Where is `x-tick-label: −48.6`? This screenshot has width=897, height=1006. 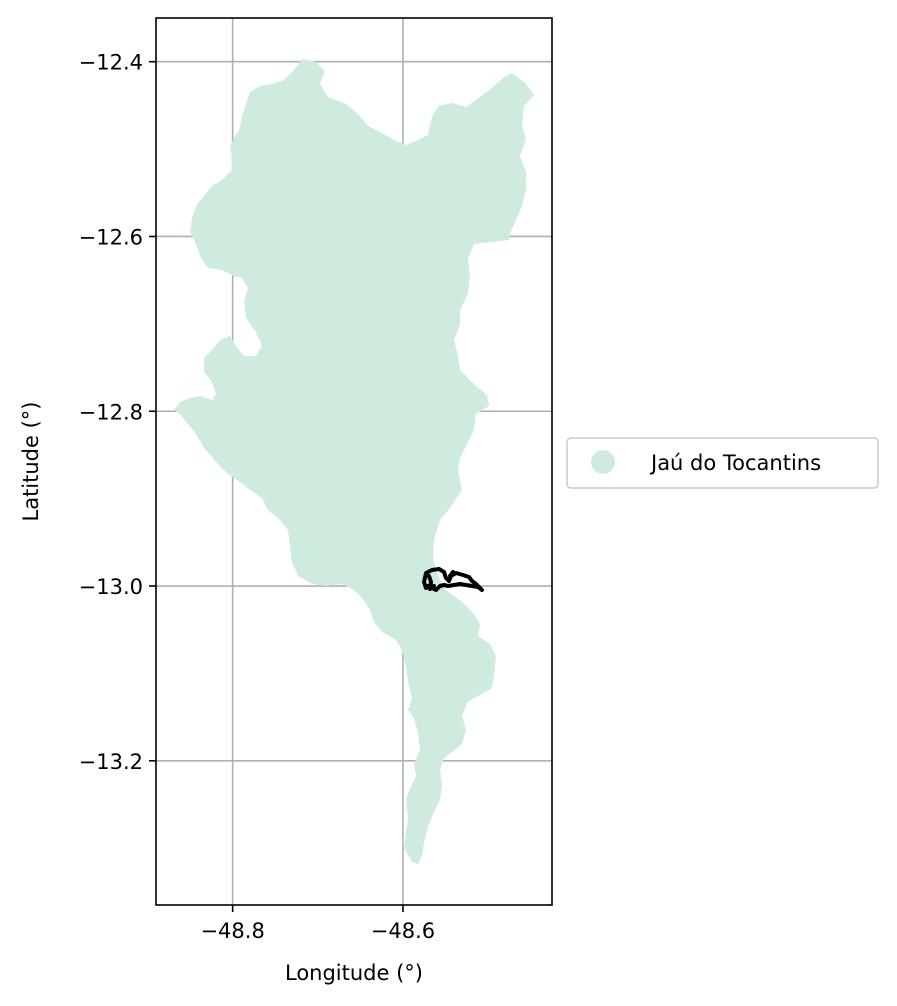
x-tick-label: −48.6 is located at coordinates (403, 931).